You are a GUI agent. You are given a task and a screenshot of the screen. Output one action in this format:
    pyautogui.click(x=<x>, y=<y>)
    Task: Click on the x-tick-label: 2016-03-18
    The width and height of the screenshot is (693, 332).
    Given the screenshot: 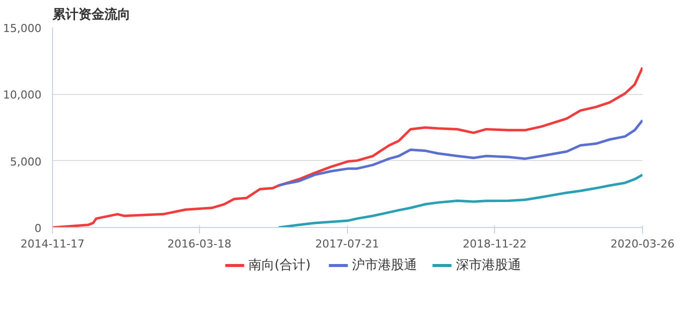 What is the action you would take?
    pyautogui.click(x=199, y=244)
    